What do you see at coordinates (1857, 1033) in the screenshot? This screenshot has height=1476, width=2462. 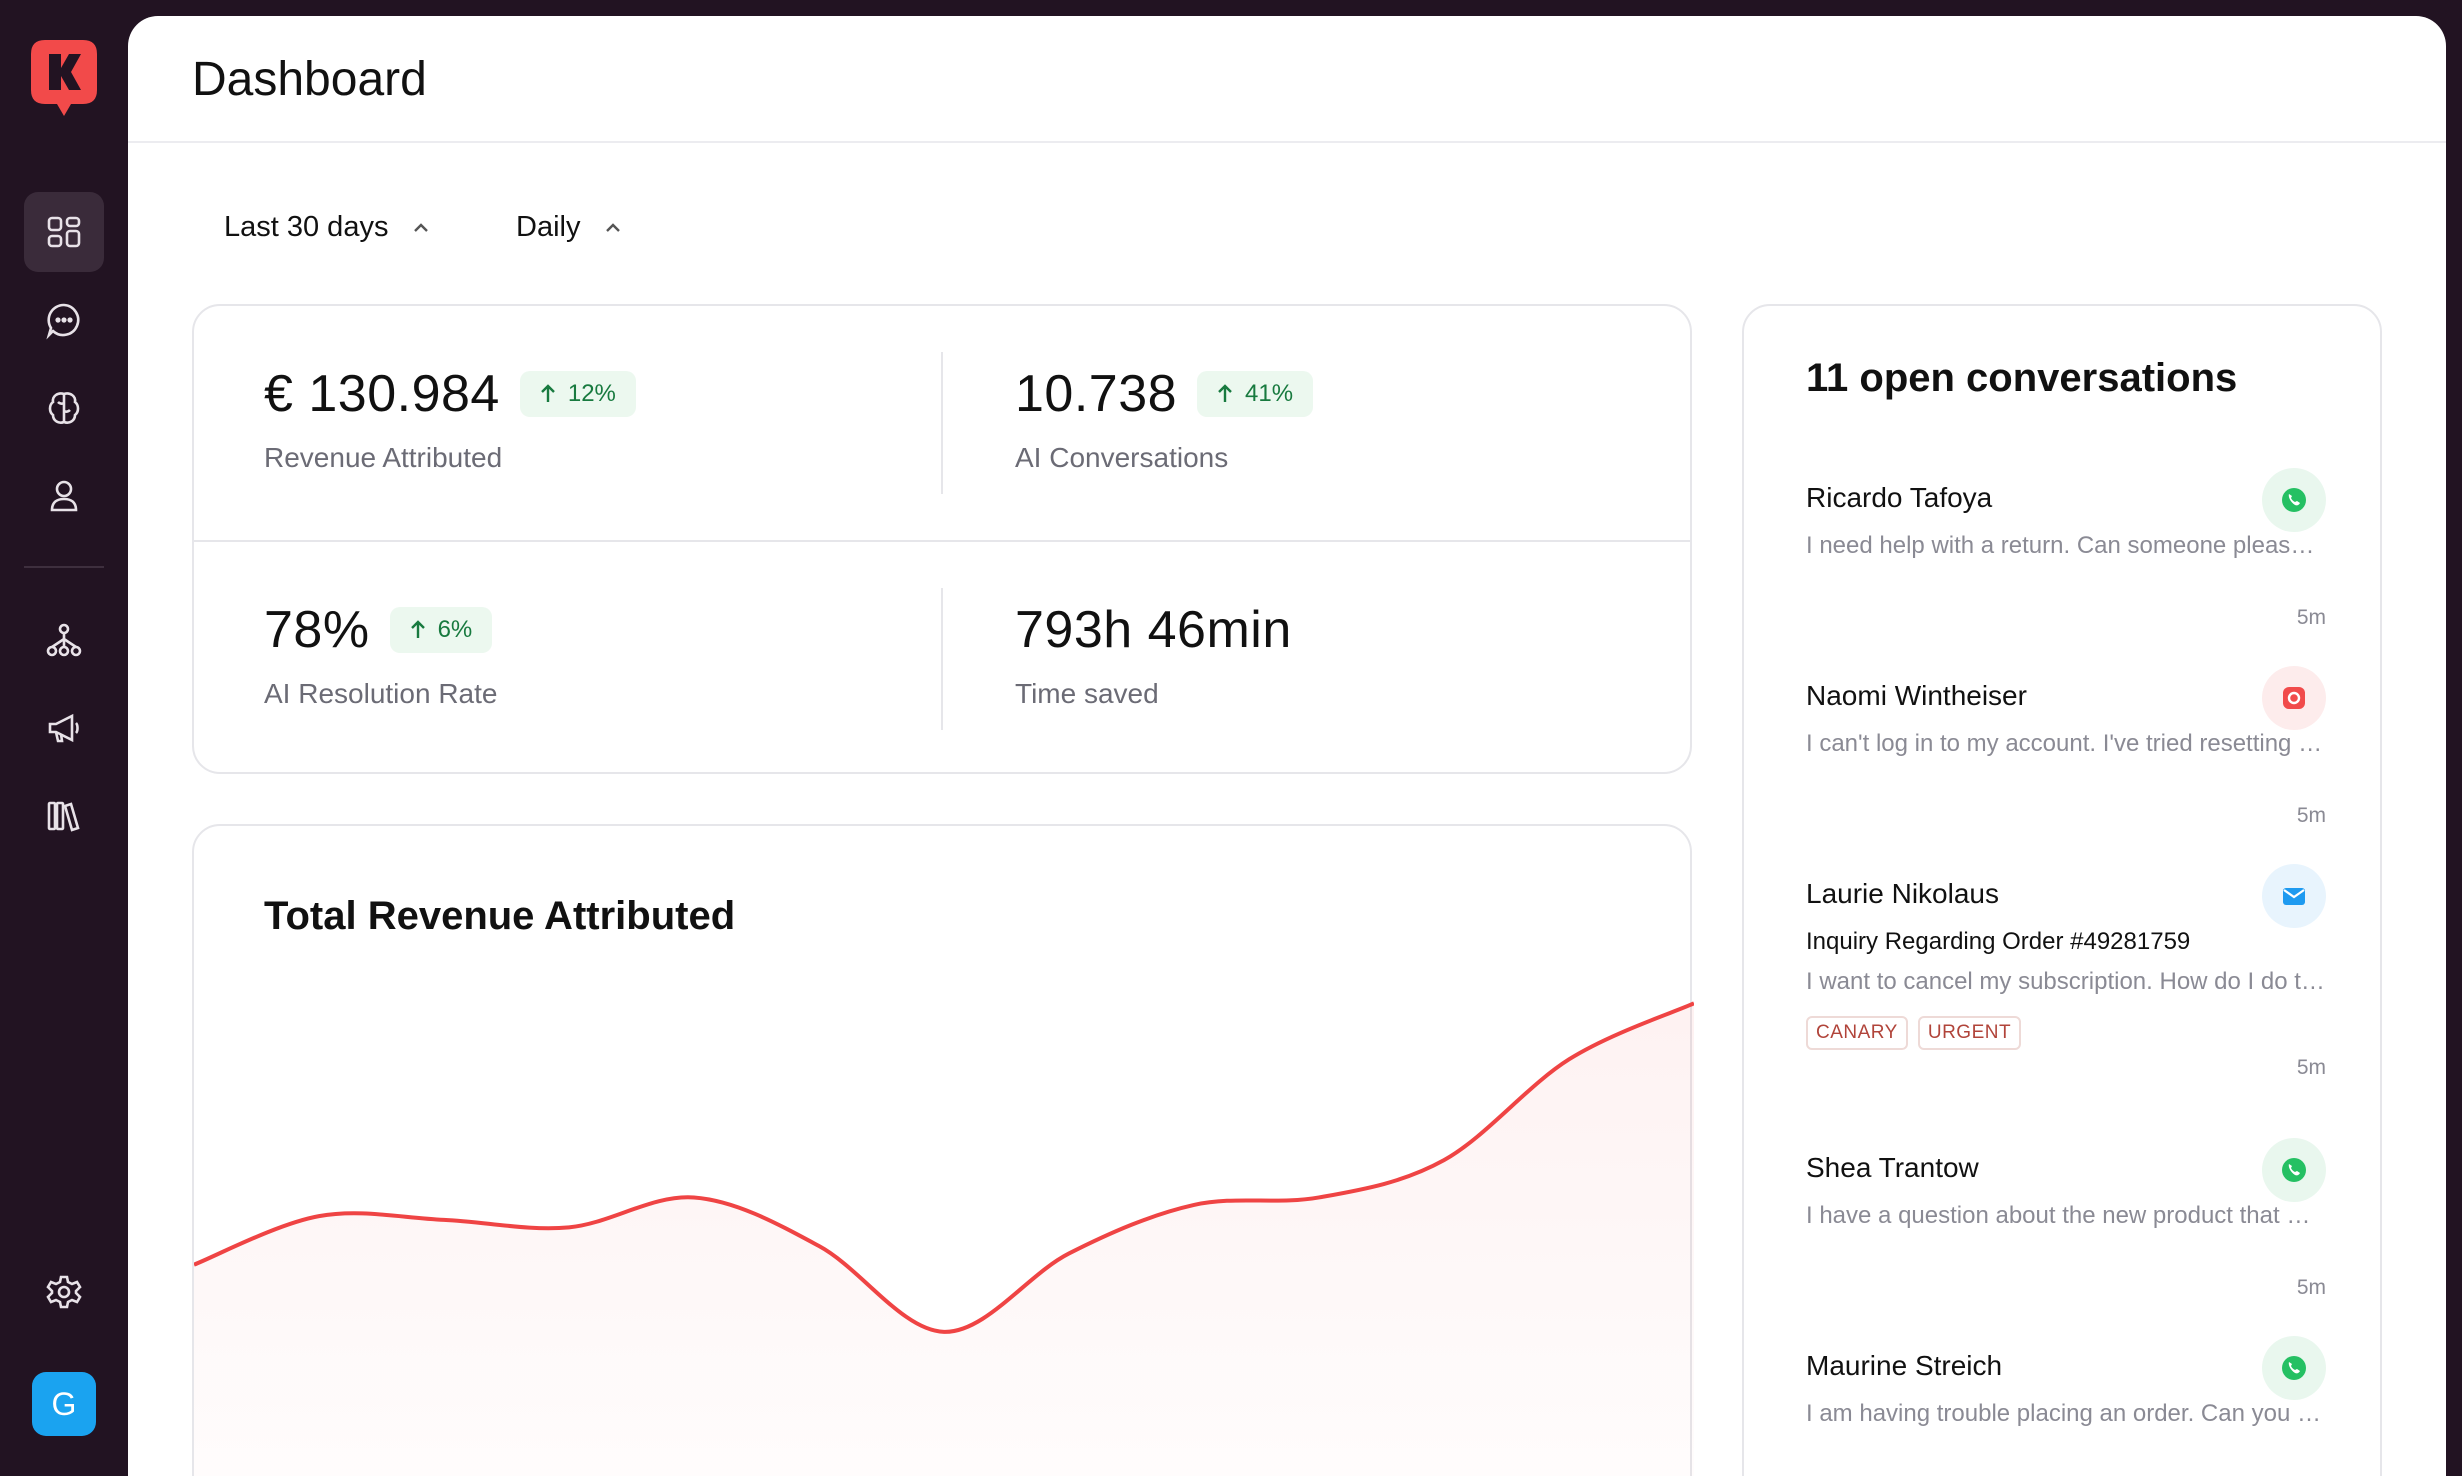 I see `tag-badge: CANARY` at bounding box center [1857, 1033].